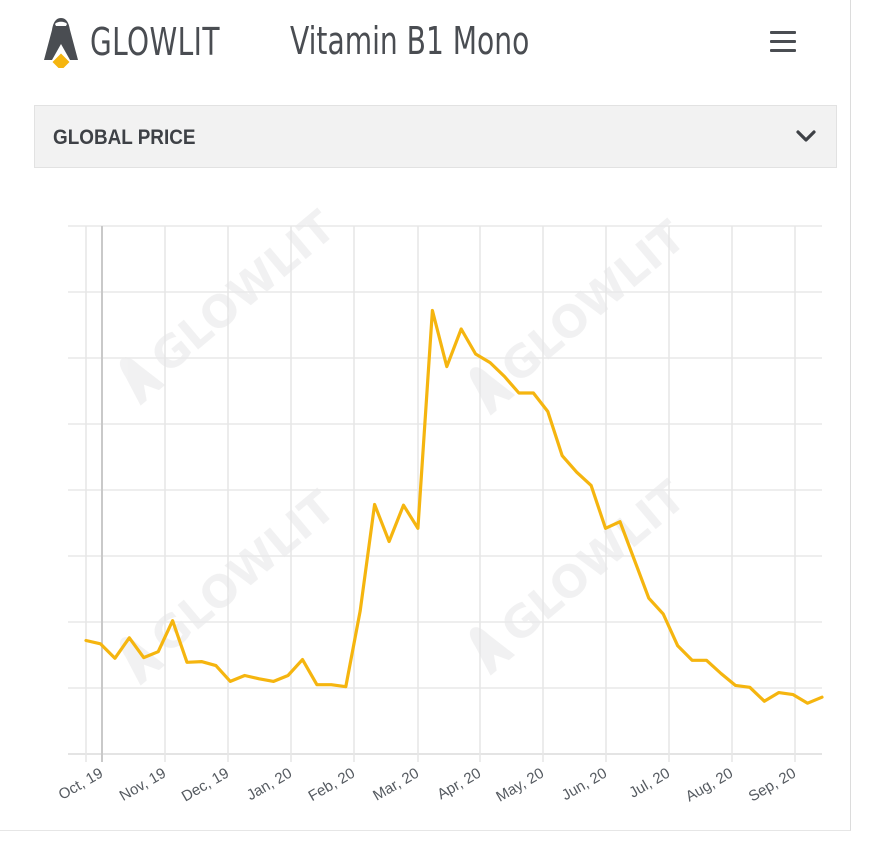 Image resolution: width=869 pixels, height=841 pixels. I want to click on x-tick-label: Jul, 20, so click(649, 783).